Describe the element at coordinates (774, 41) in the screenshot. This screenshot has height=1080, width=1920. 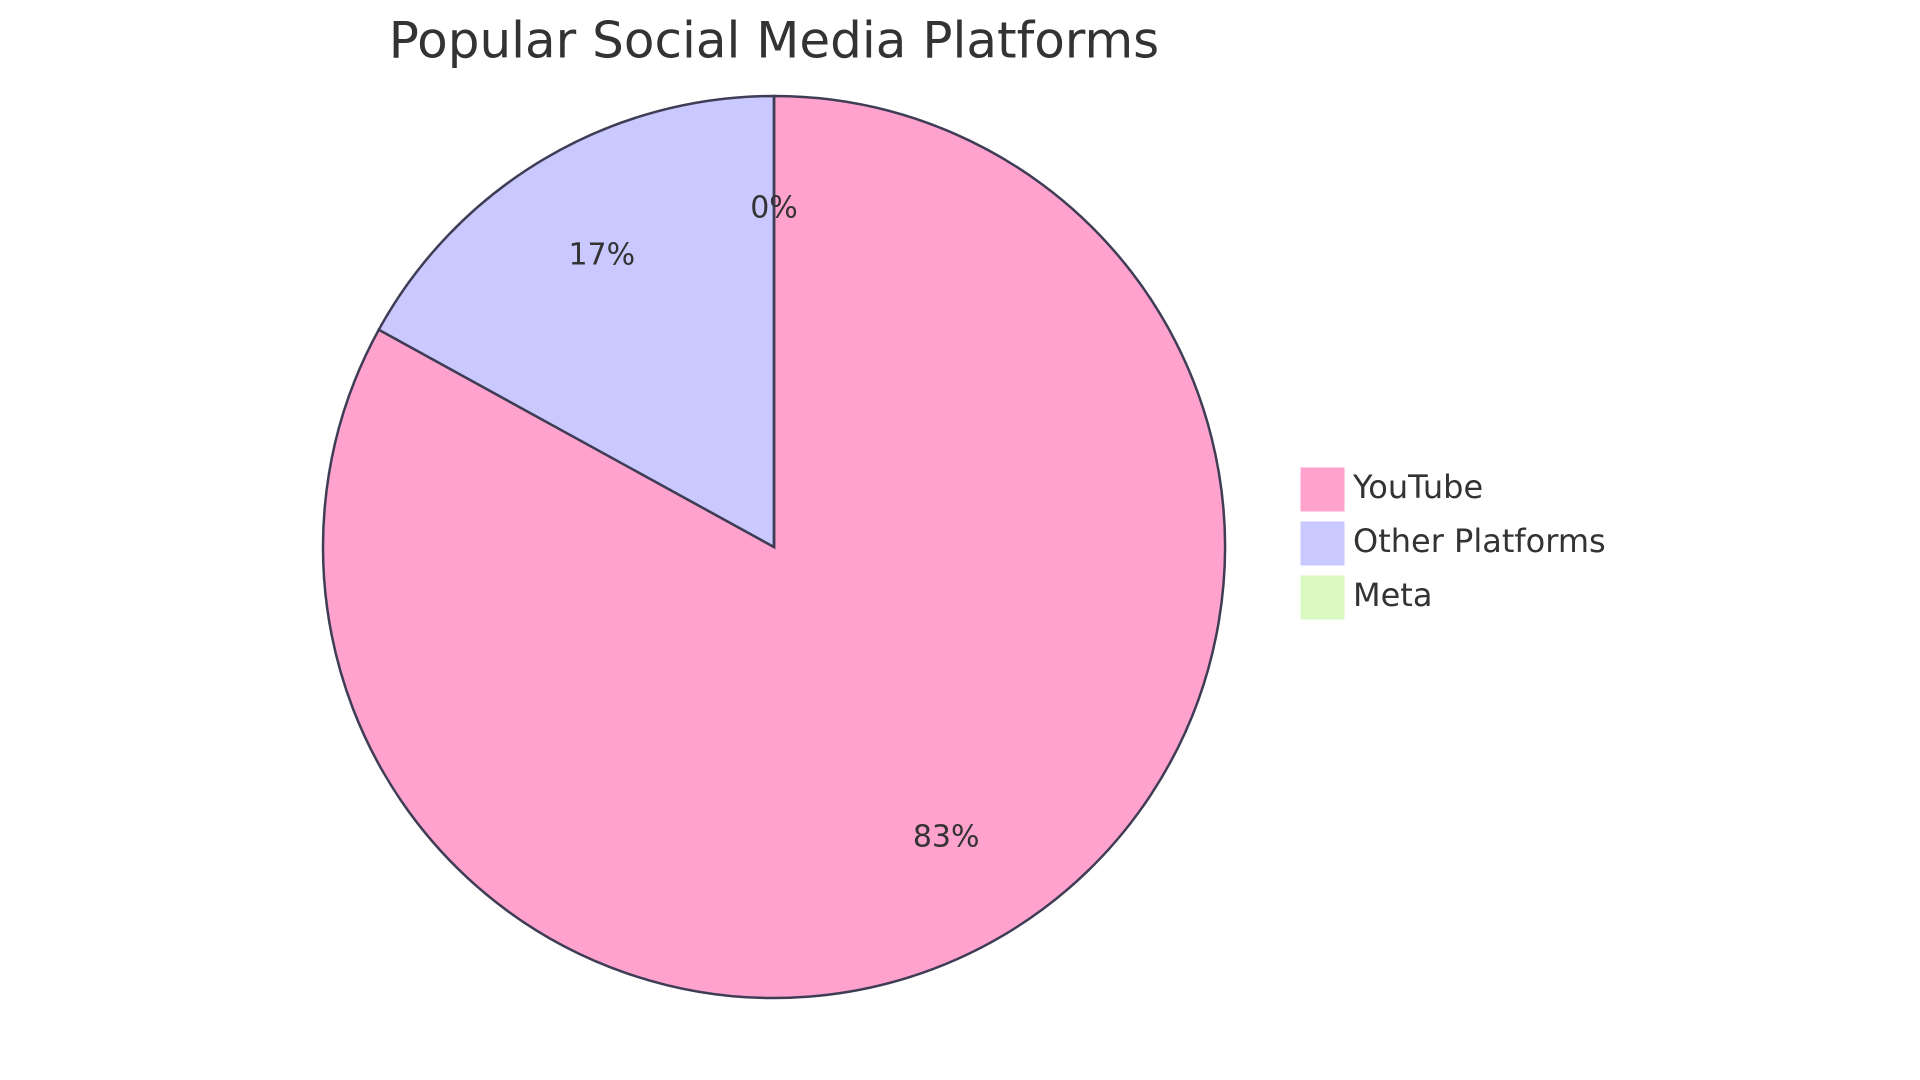
I see `chart-title: Popular Social Media Platforms` at that location.